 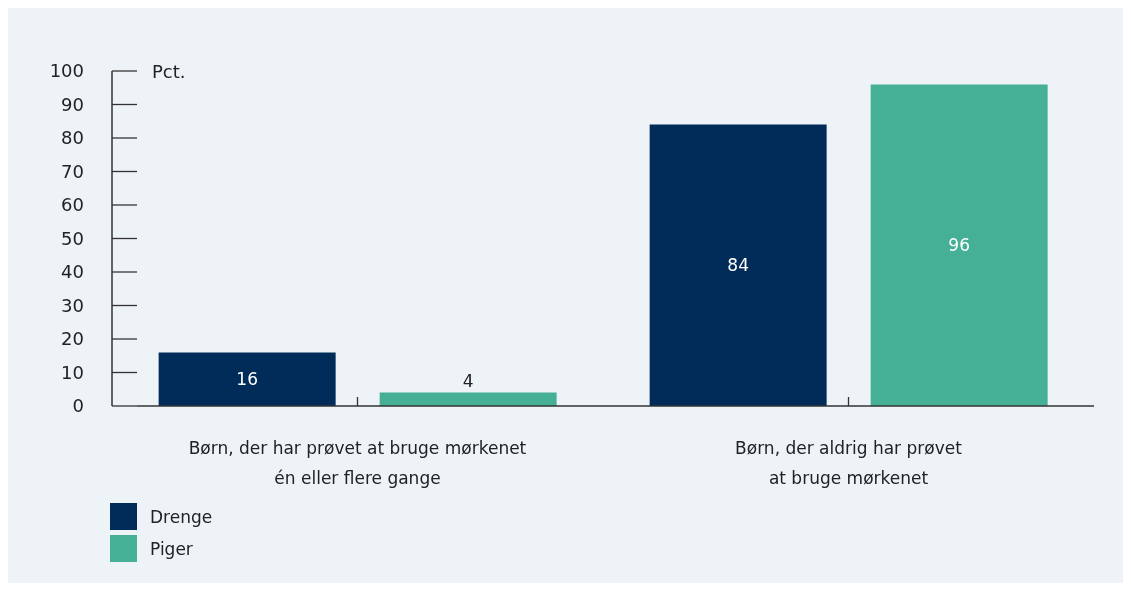 What do you see at coordinates (357, 463) in the screenshot?
I see `x-tick-label: Børn, der har prøvet at bruge mørkenet én eller flere gange` at bounding box center [357, 463].